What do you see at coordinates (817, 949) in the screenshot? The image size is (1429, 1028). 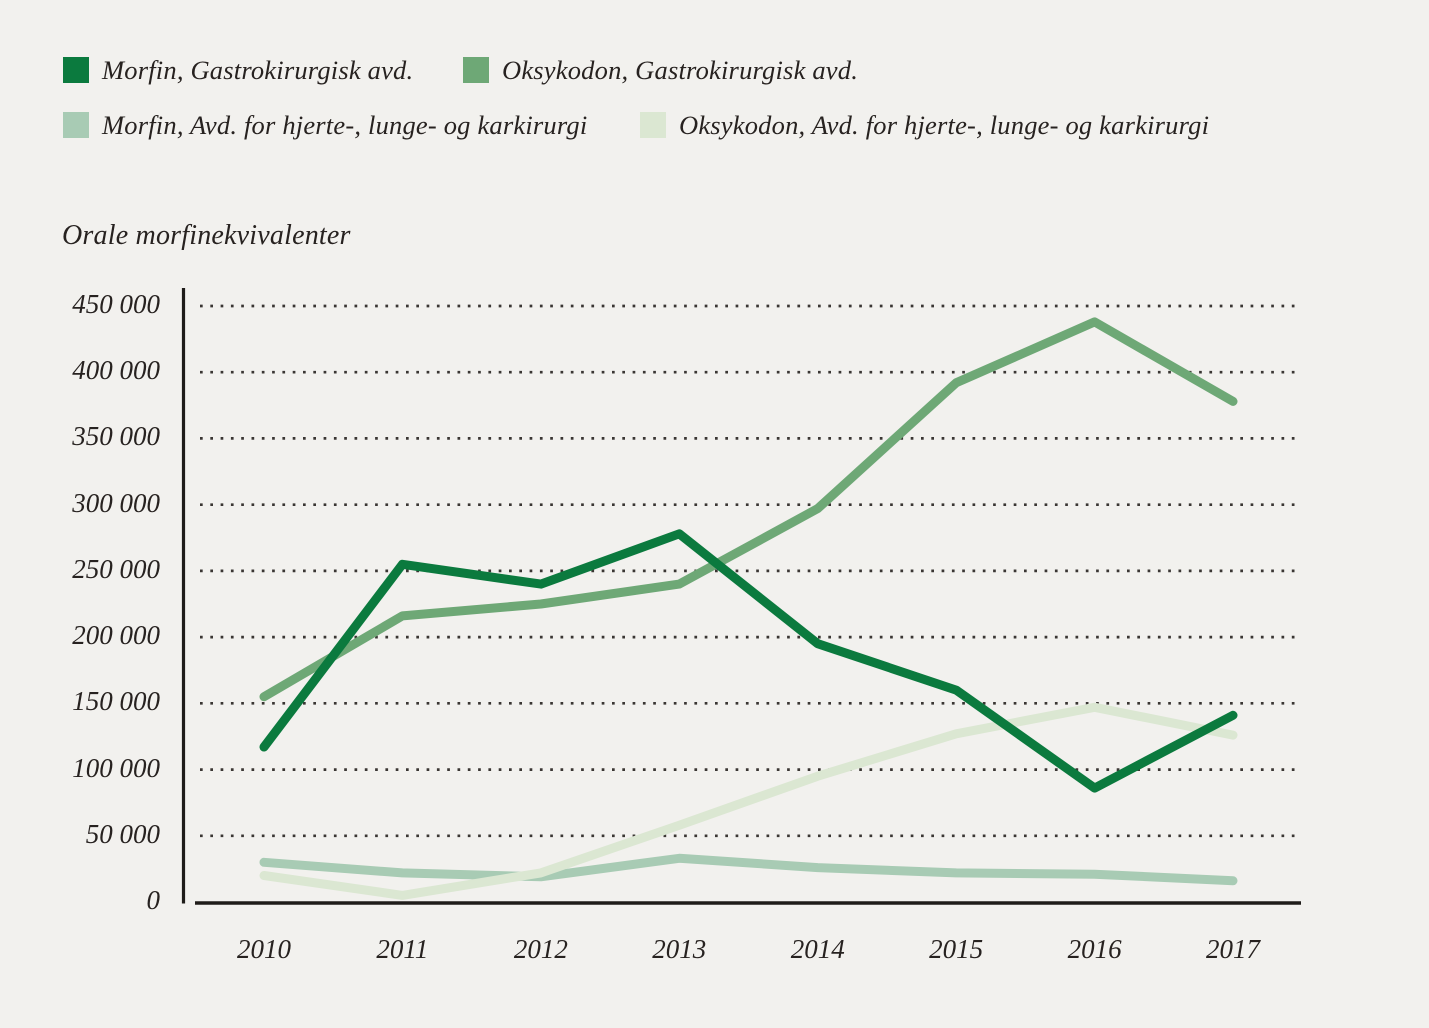 I see `x-tick-label-2014: 2014` at bounding box center [817, 949].